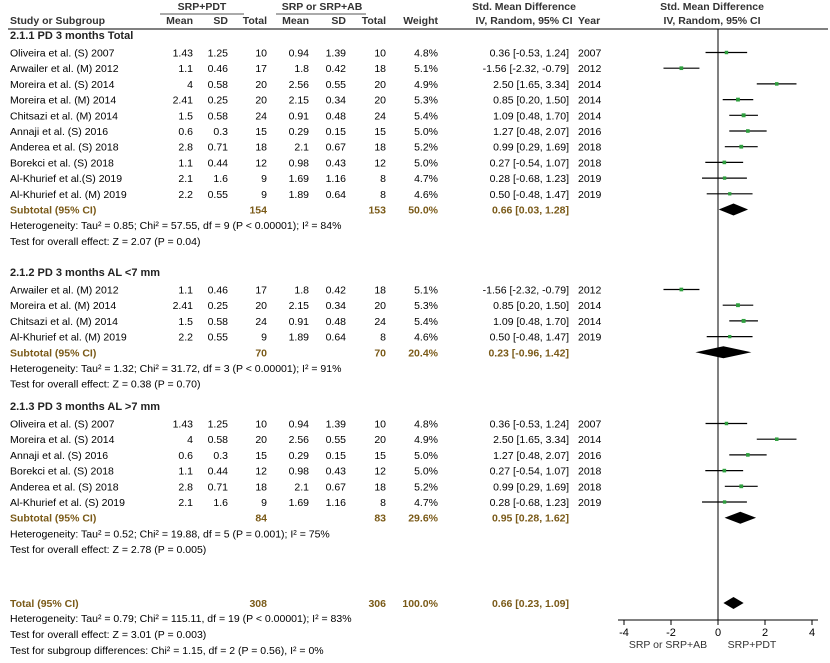  Describe the element at coordinates (179, 21) in the screenshot. I see `header-mean1: Mean` at that location.